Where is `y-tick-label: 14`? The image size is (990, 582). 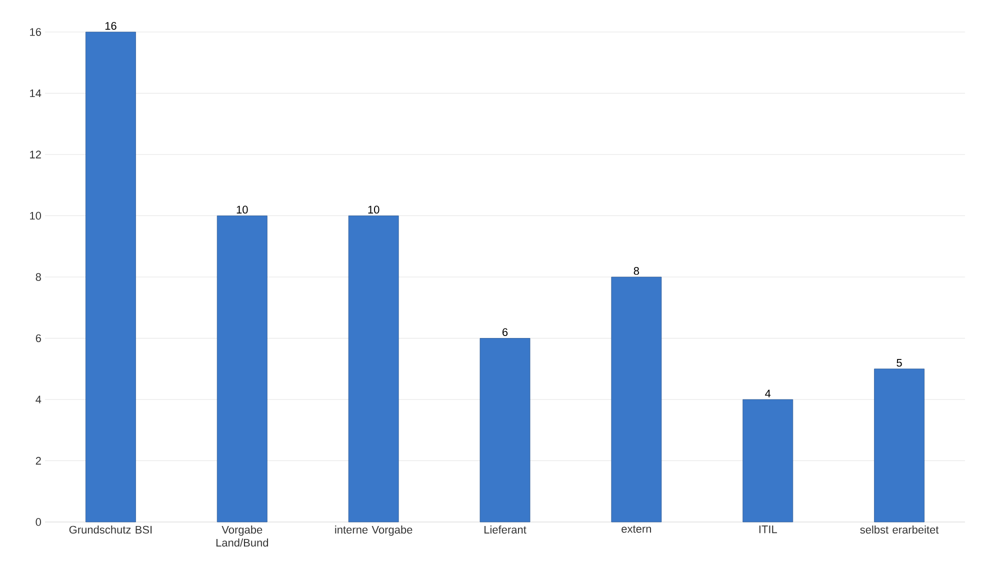
y-tick-label: 14 is located at coordinates (36, 93).